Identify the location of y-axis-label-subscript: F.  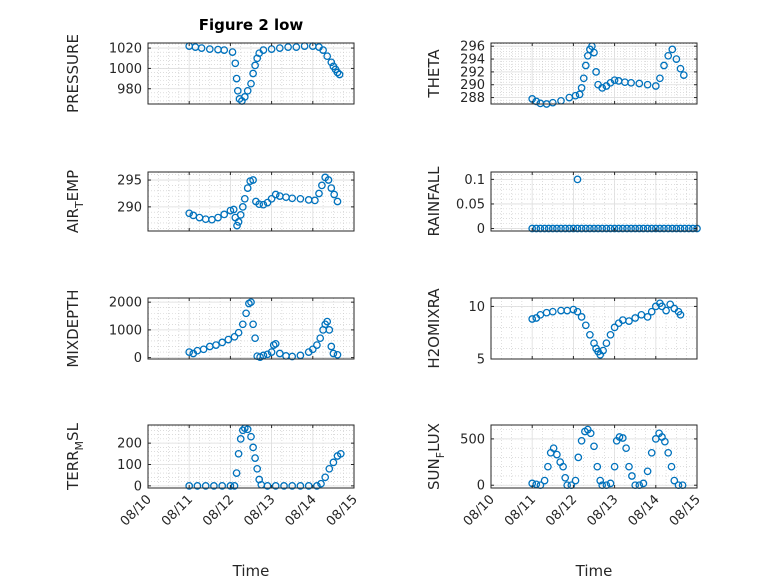
(440, 455).